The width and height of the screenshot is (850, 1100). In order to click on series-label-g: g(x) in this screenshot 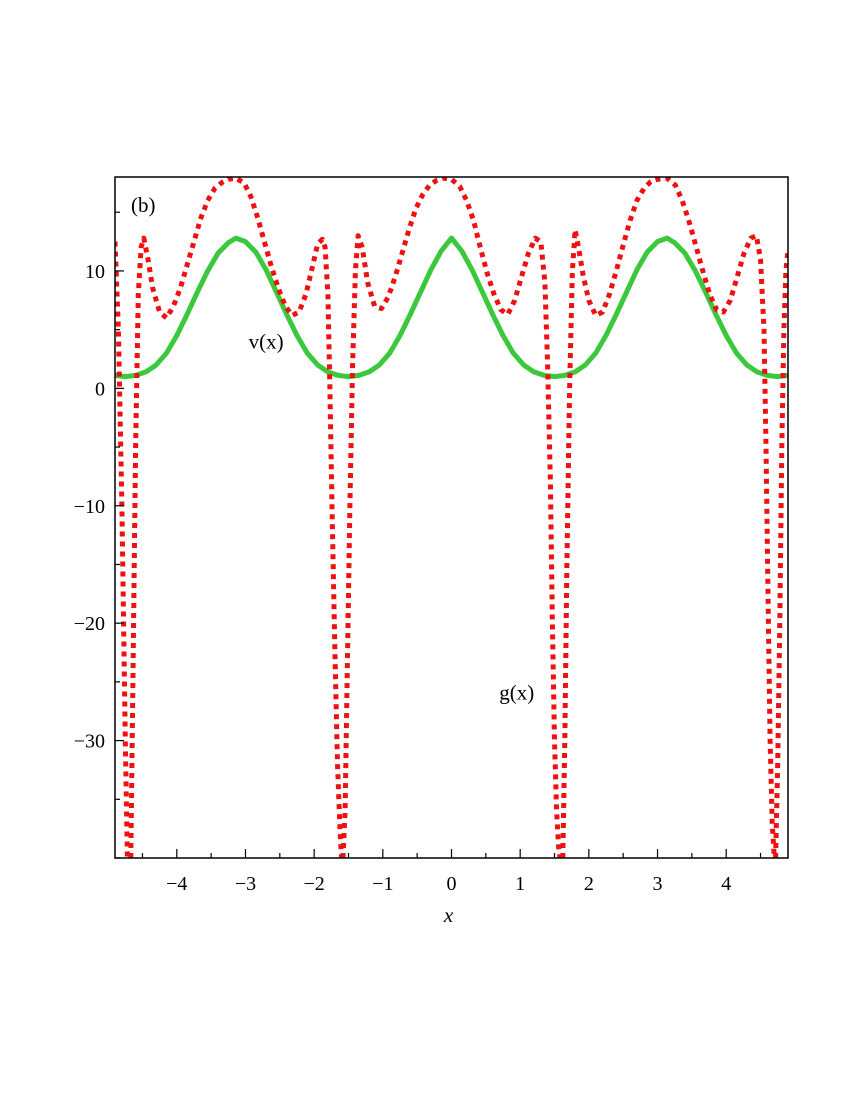, I will do `click(516, 692)`.